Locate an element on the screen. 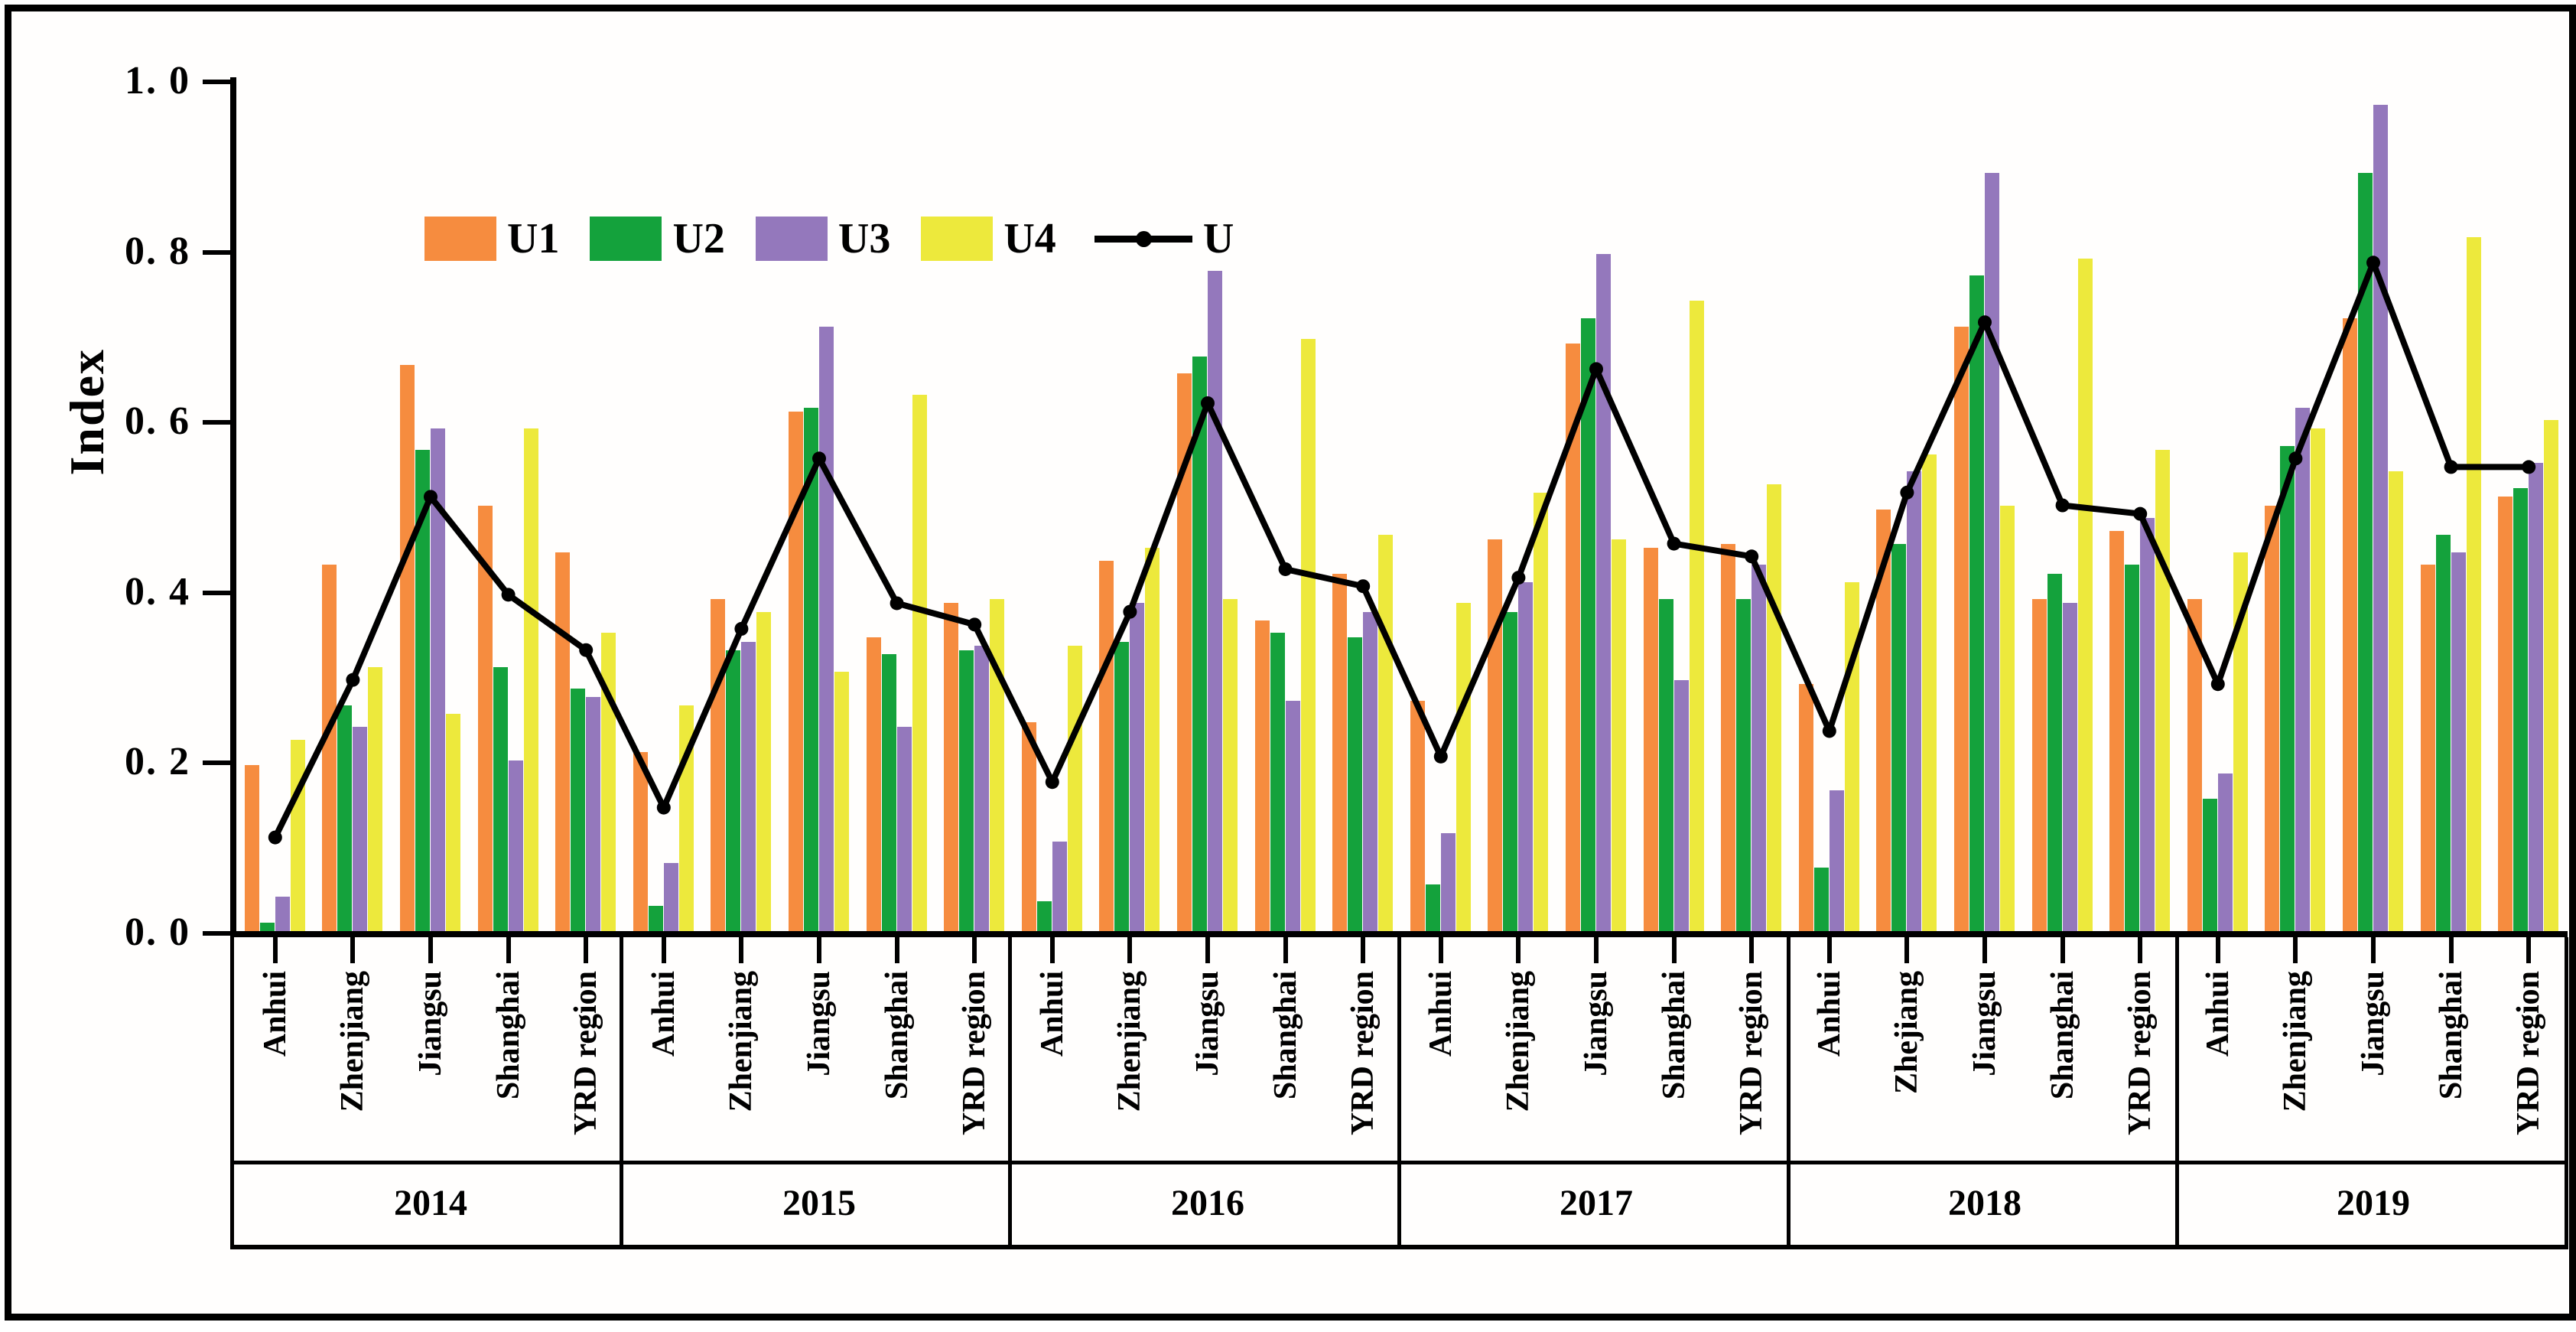  bar-u2-2018-region2 is located at coordinates (1976, 603).